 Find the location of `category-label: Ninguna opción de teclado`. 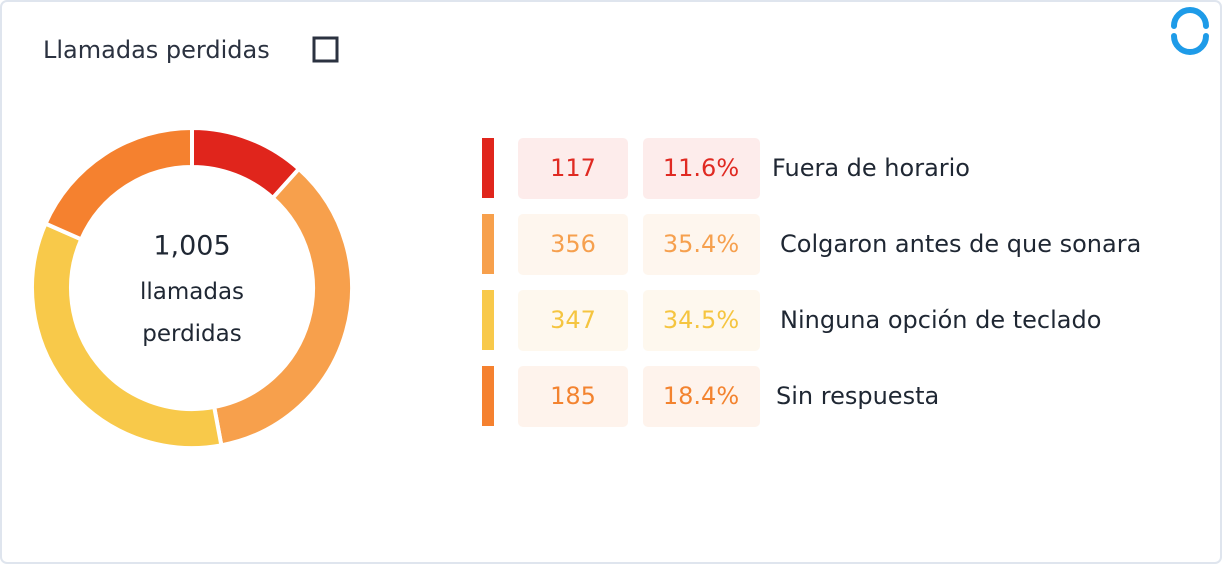

category-label: Ninguna opción de teclado is located at coordinates (940, 320).